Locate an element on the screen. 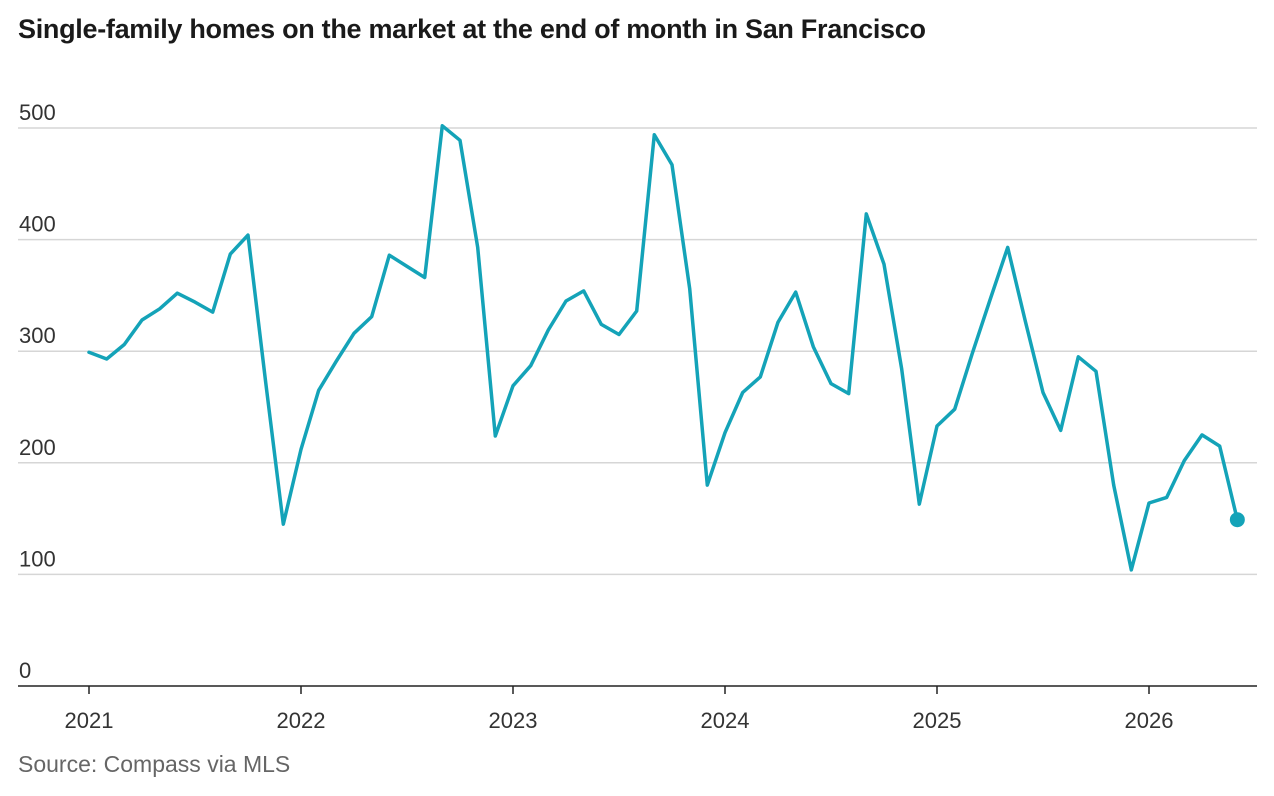  y-tick-label: 400 is located at coordinates (37, 224).